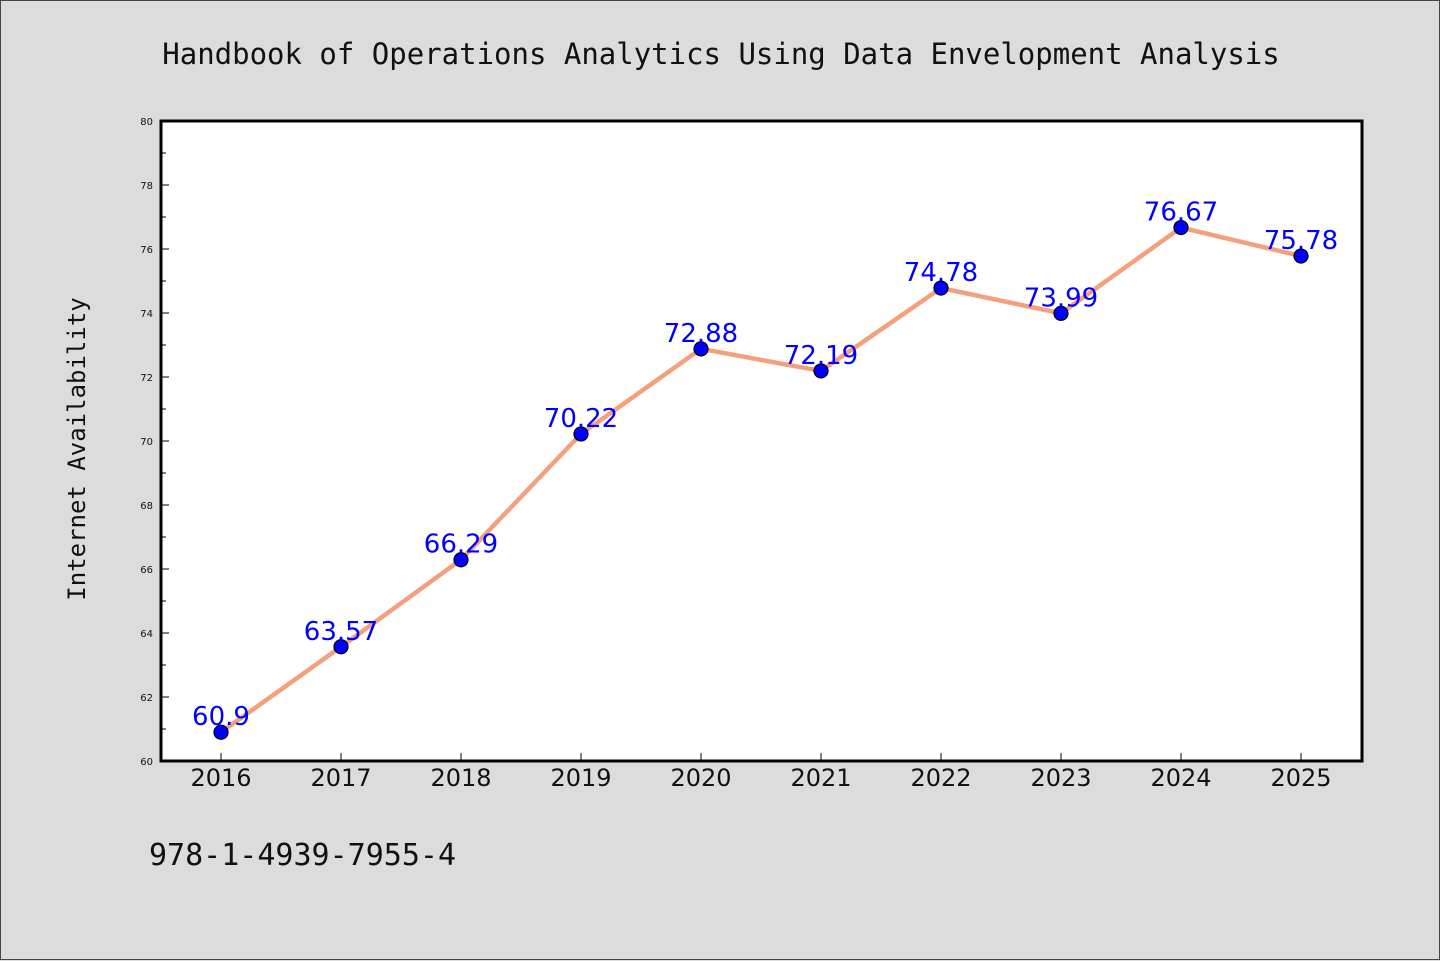  Describe the element at coordinates (1301, 241) in the screenshot. I see `data-label: 75.78` at that location.